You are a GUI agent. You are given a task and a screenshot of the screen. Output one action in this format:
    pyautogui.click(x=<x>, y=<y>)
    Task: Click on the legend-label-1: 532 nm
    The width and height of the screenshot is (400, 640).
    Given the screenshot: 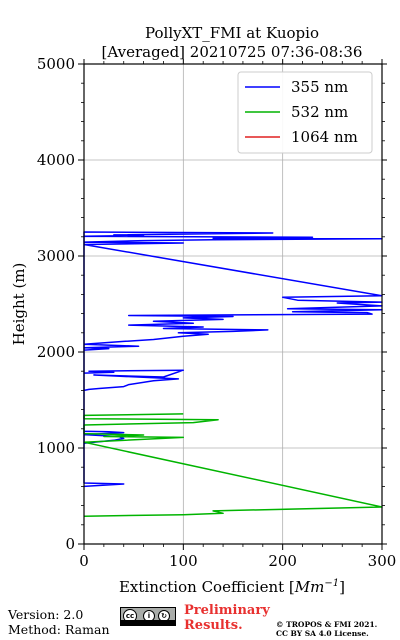 What is the action you would take?
    pyautogui.click(x=319, y=112)
    